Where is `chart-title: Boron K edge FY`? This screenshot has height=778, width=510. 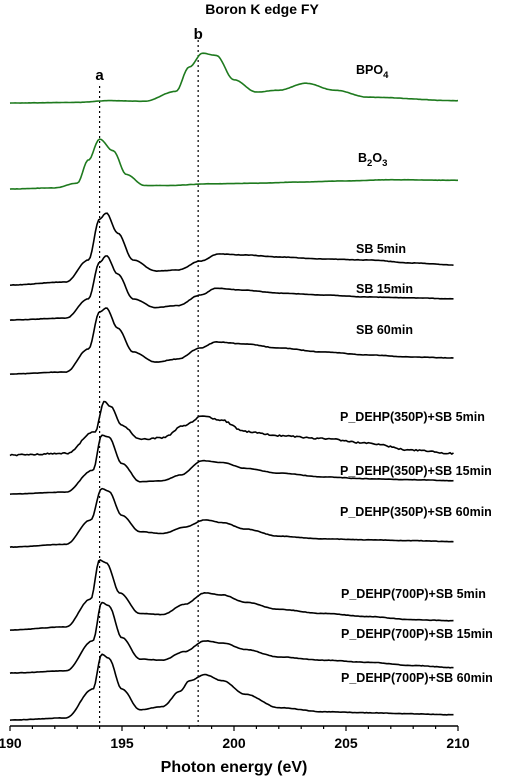 chart-title: Boron K edge FY is located at coordinates (262, 9).